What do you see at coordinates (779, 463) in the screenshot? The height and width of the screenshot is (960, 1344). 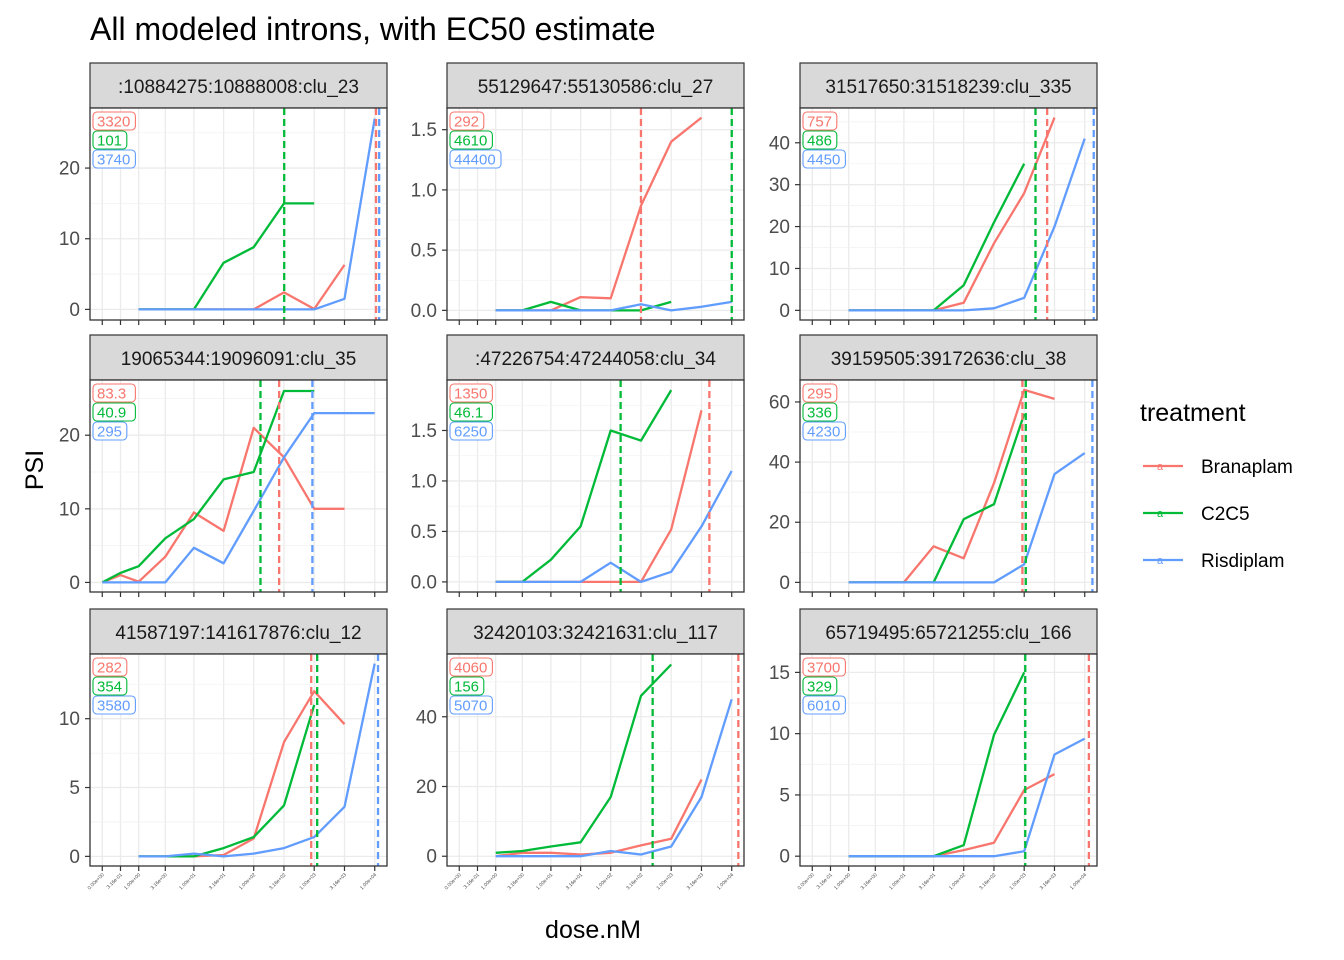 I see `y-tick-label: 40` at bounding box center [779, 463].